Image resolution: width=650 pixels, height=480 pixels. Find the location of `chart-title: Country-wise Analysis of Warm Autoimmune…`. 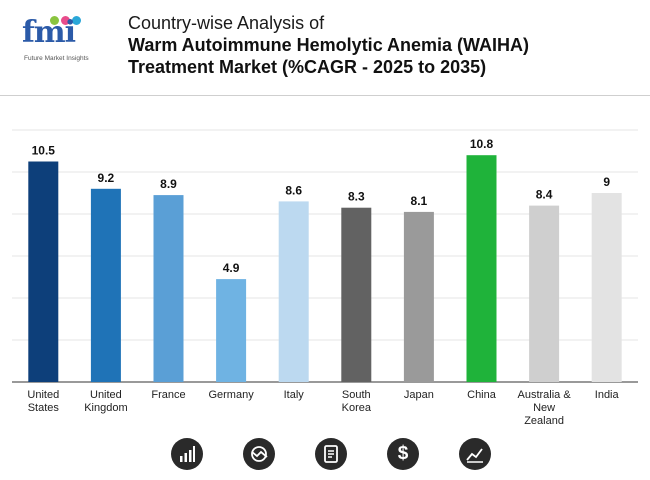

chart-title: Country-wise Analysis of Warm Autoimmune… is located at coordinates (378, 45).